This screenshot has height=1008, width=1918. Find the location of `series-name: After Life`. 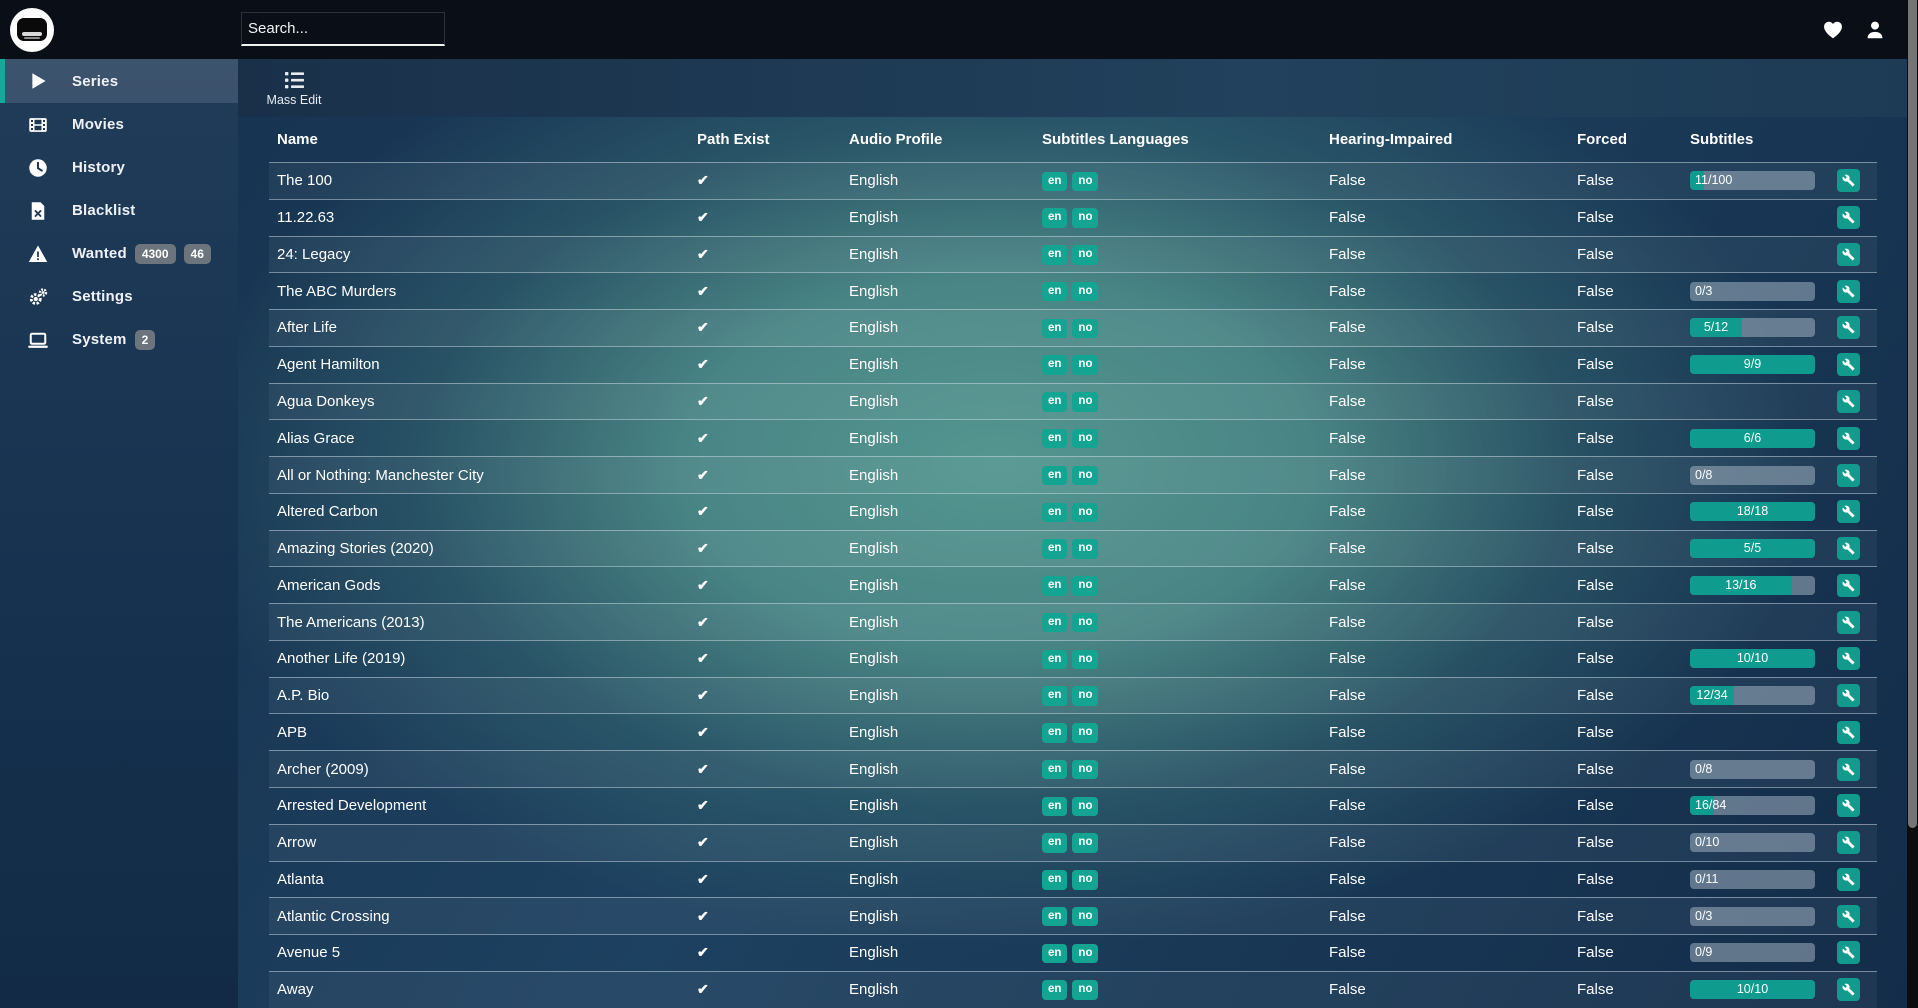

series-name: After Life is located at coordinates (307, 328).